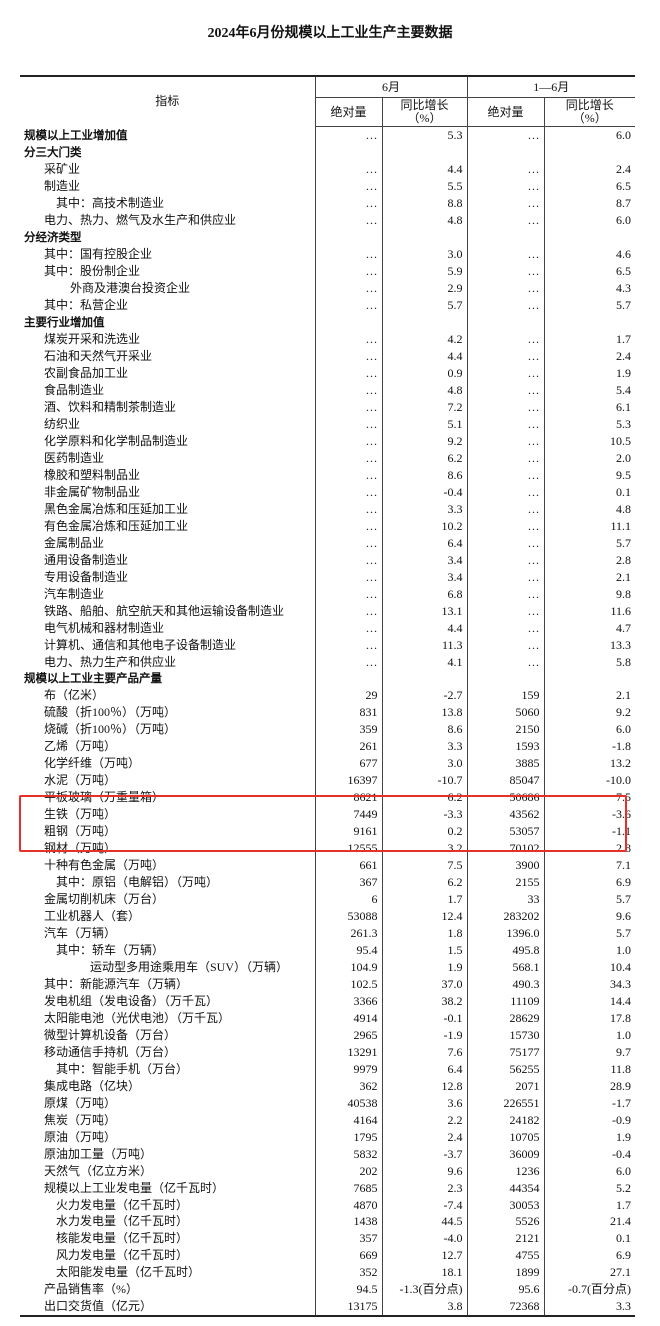 The height and width of the screenshot is (1326, 660). What do you see at coordinates (424, 865) in the screenshot?
I see `growth-value: 7.5` at bounding box center [424, 865].